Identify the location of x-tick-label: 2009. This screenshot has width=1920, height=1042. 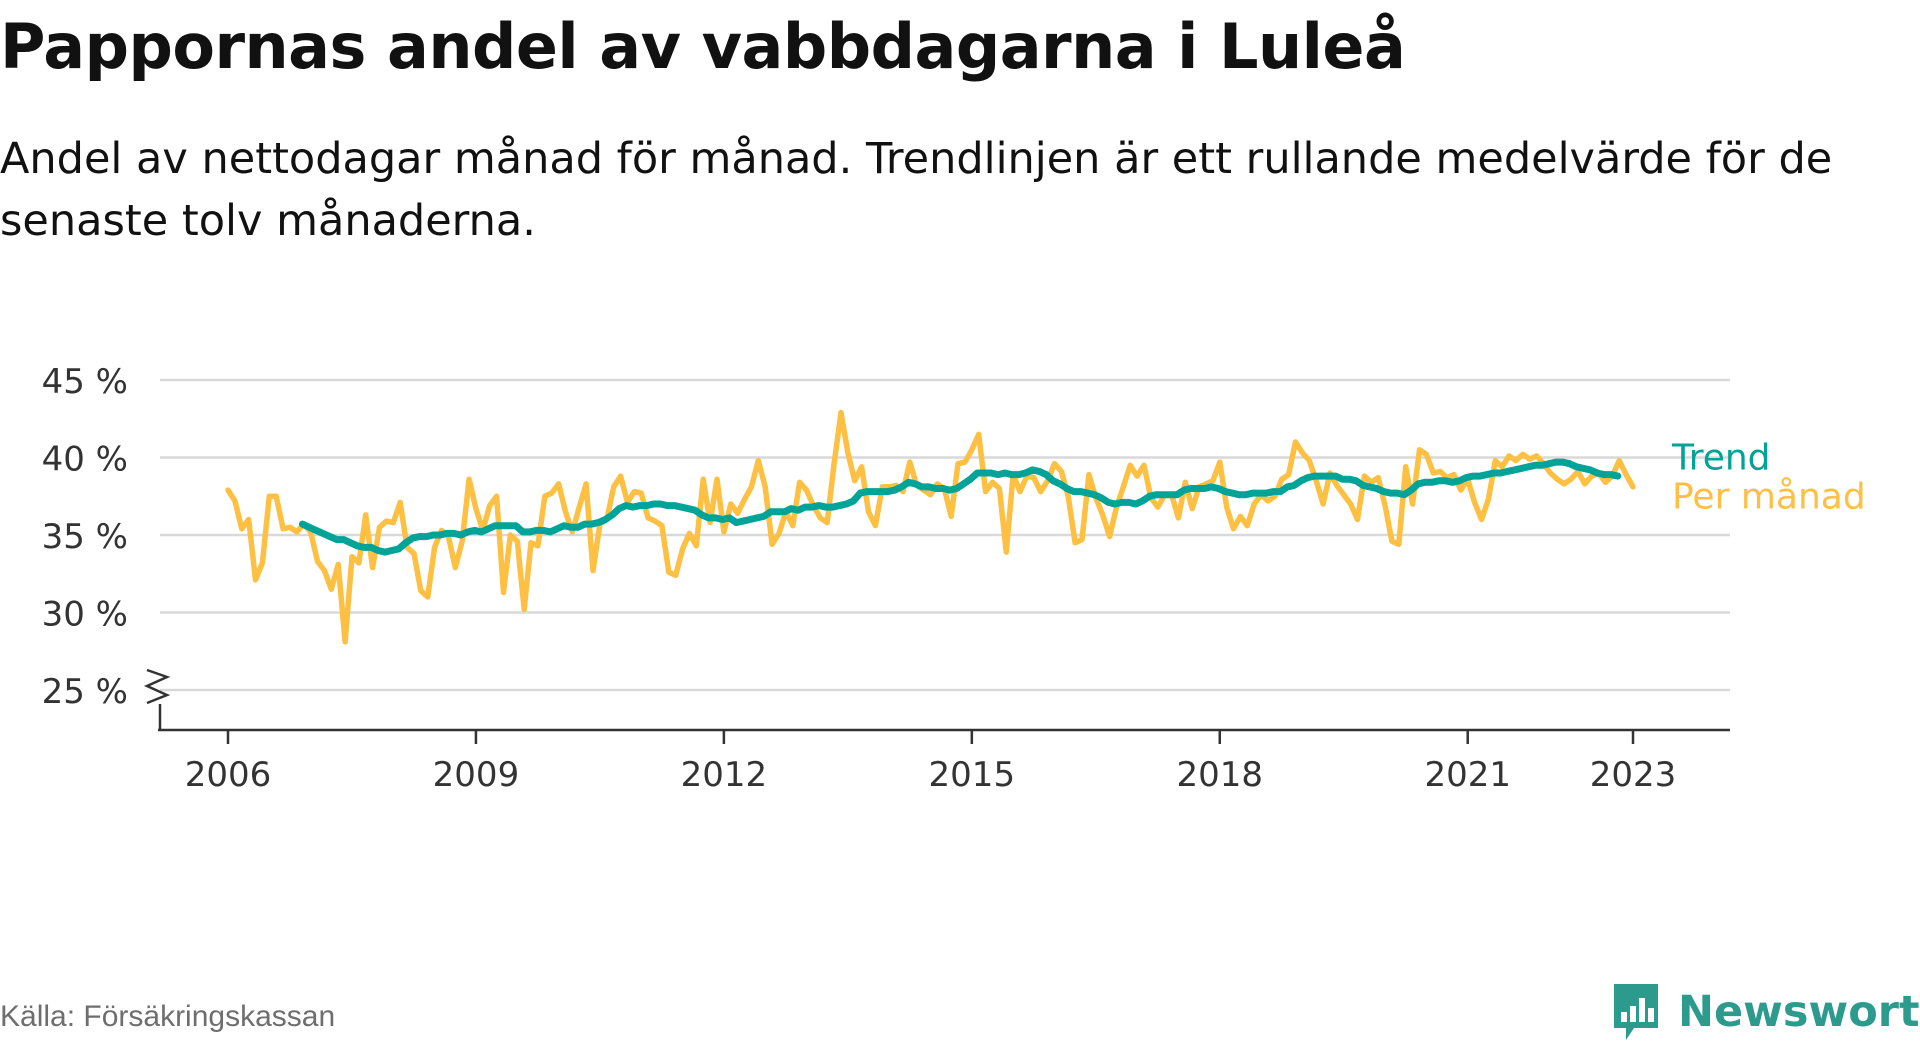
(476, 775).